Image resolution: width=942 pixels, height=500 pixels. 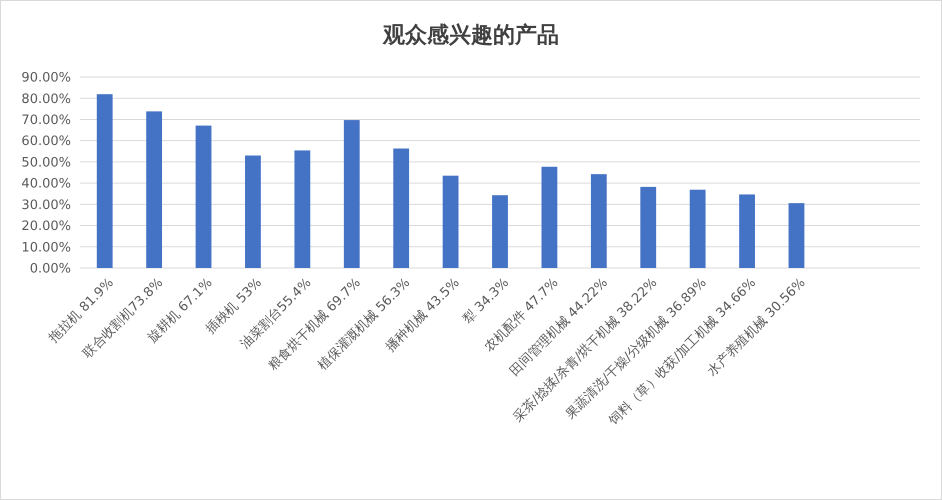 I want to click on y-tick-label: 20.00%, so click(x=46, y=226).